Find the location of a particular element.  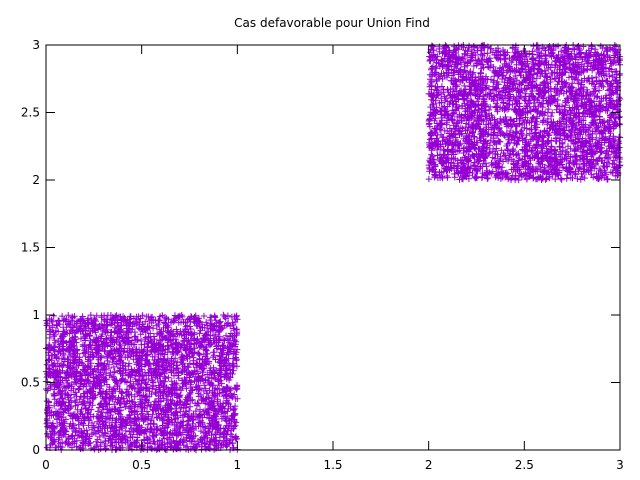

x-tick-label: 1 is located at coordinates (238, 465).